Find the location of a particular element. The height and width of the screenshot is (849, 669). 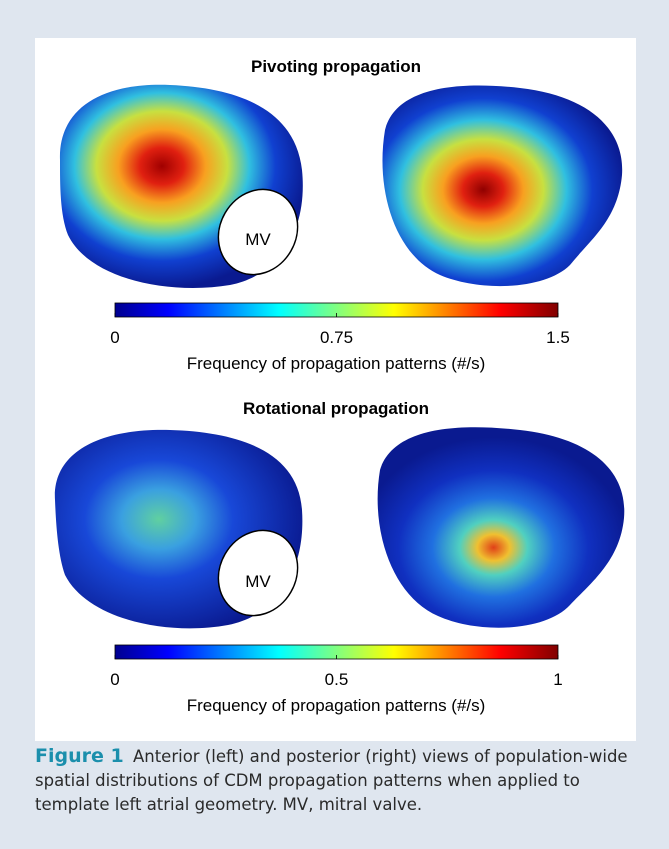

caption-label: Figure 1 is located at coordinates (79, 756).